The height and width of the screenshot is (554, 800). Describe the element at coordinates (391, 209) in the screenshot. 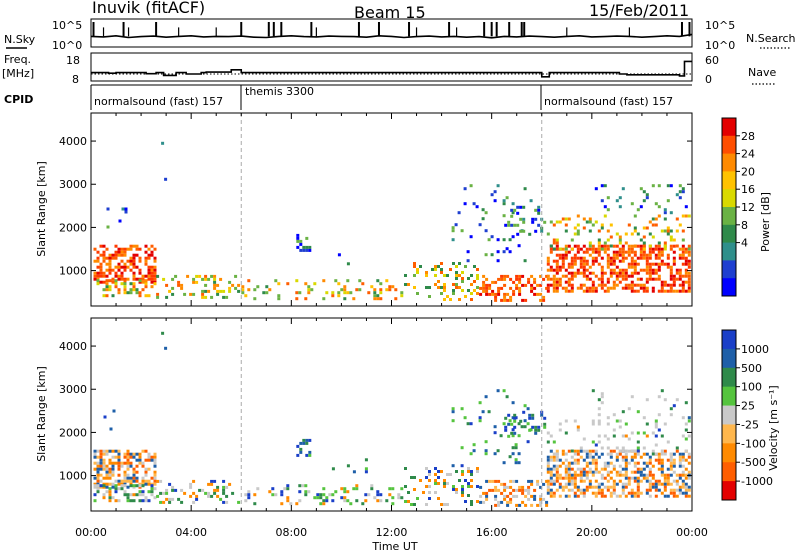

I see `power-hour-markers` at that location.